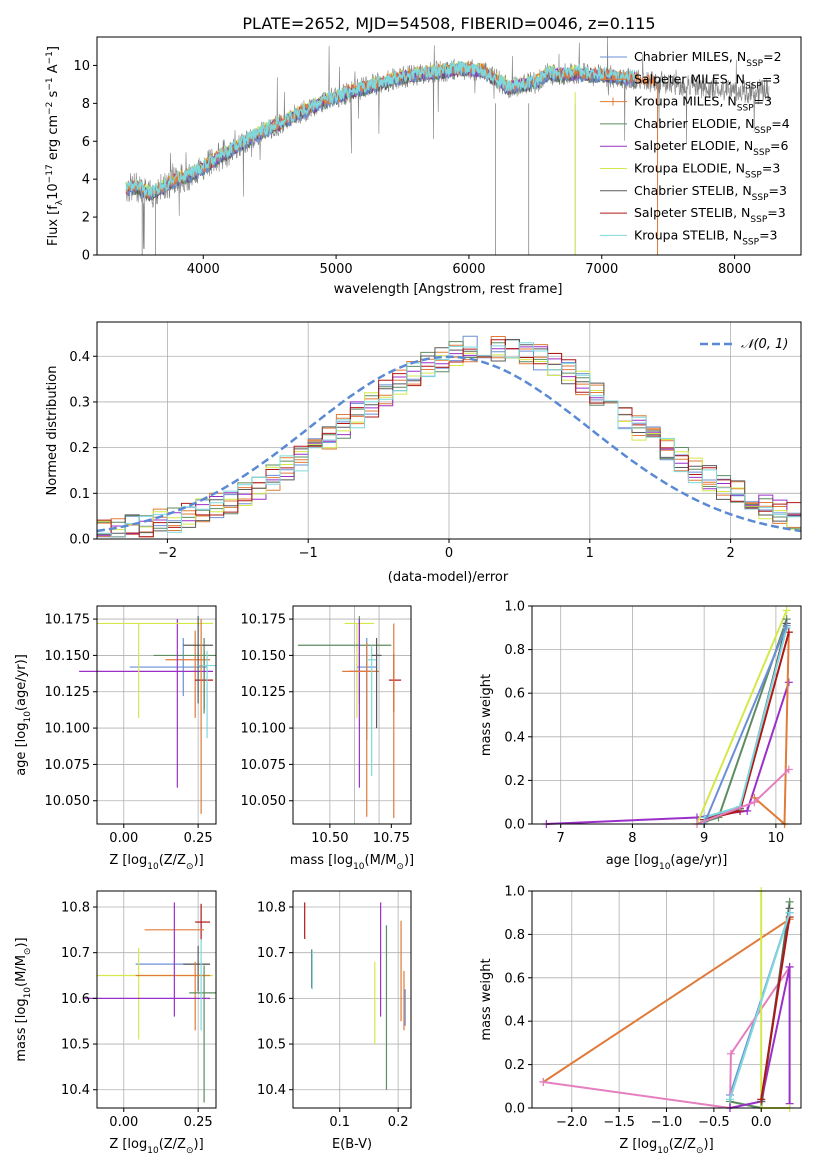  What do you see at coordinates (730, 553) in the screenshot?
I see `x-tick-label: 2` at bounding box center [730, 553].